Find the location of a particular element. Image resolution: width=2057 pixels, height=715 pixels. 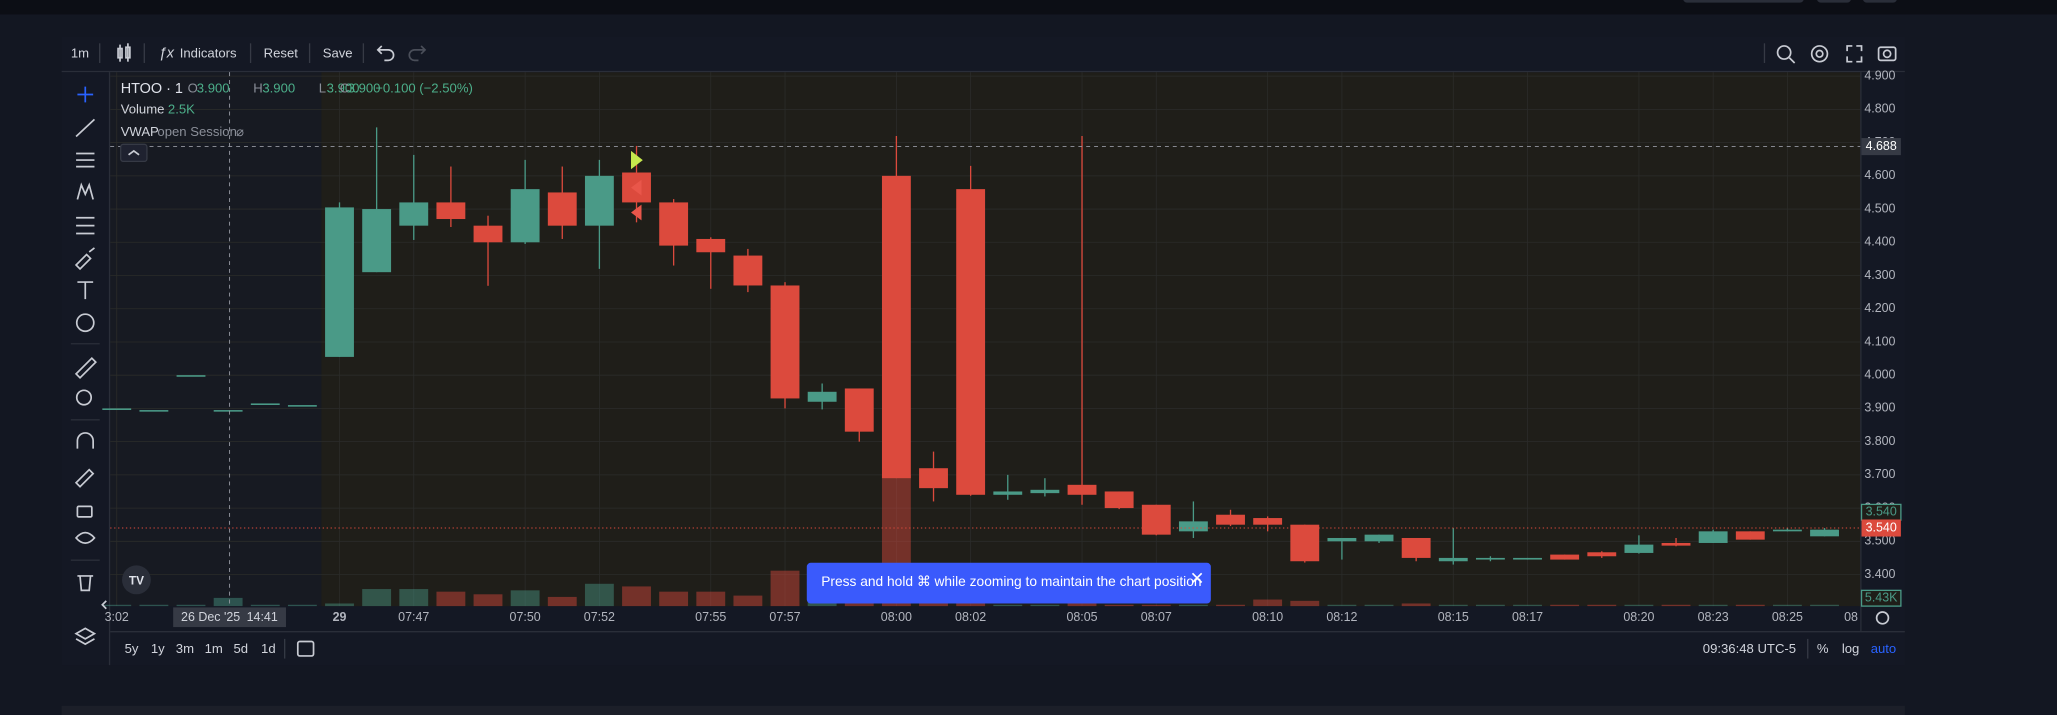

x-tick-label: 08:12 is located at coordinates (1341, 617).